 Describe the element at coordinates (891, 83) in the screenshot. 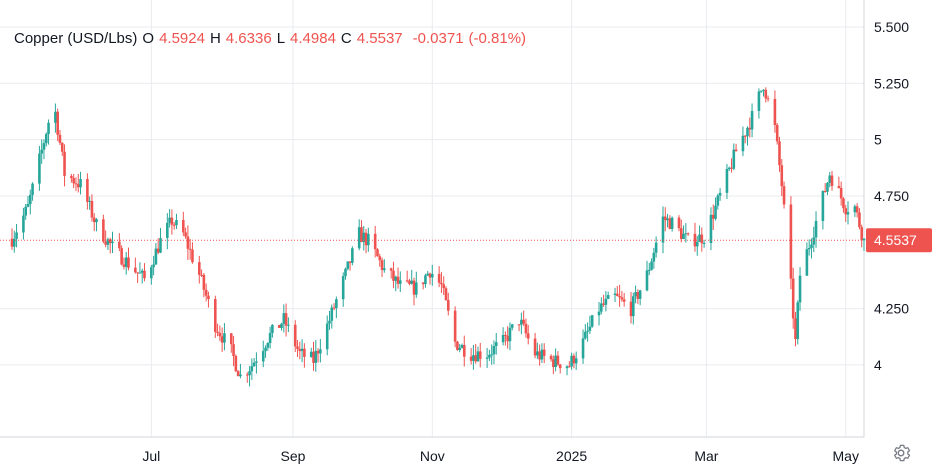

I see `y-tick-label: 5.250` at that location.